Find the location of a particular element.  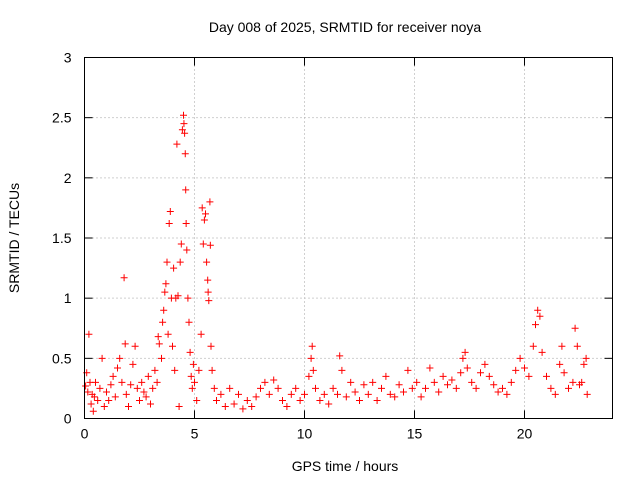

y-tick-label: 1 is located at coordinates (68, 298).